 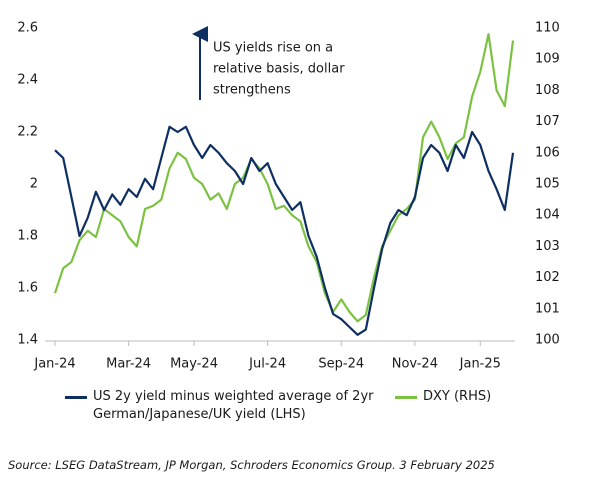 What do you see at coordinates (547, 121) in the screenshot?
I see `y2-tick-label: 107` at bounding box center [547, 121].